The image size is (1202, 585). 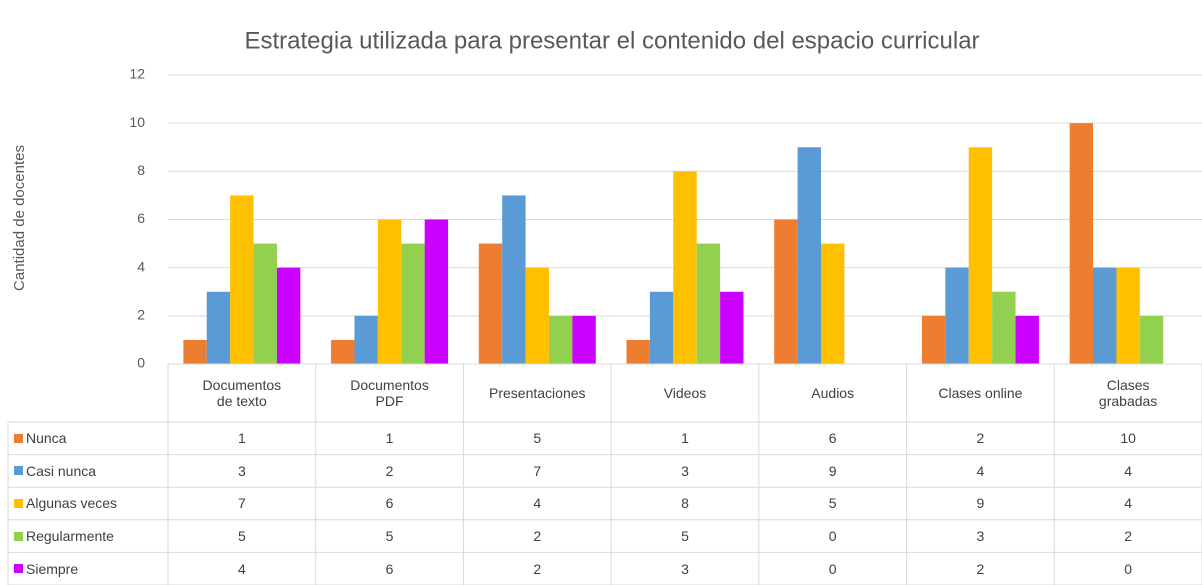 I want to click on y-axis-label: Cantidad de docentes, so click(x=19, y=218).